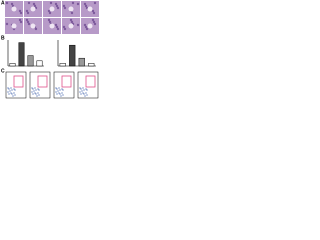  What do you see at coordinates (3, 38) in the screenshot?
I see `panel-label: B` at bounding box center [3, 38].